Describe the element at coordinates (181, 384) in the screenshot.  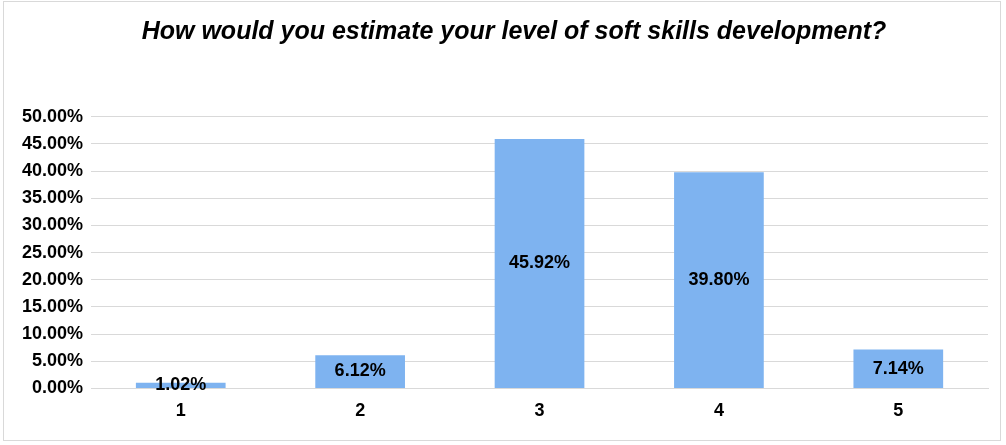
I see `data-label: 1.02%` at that location.